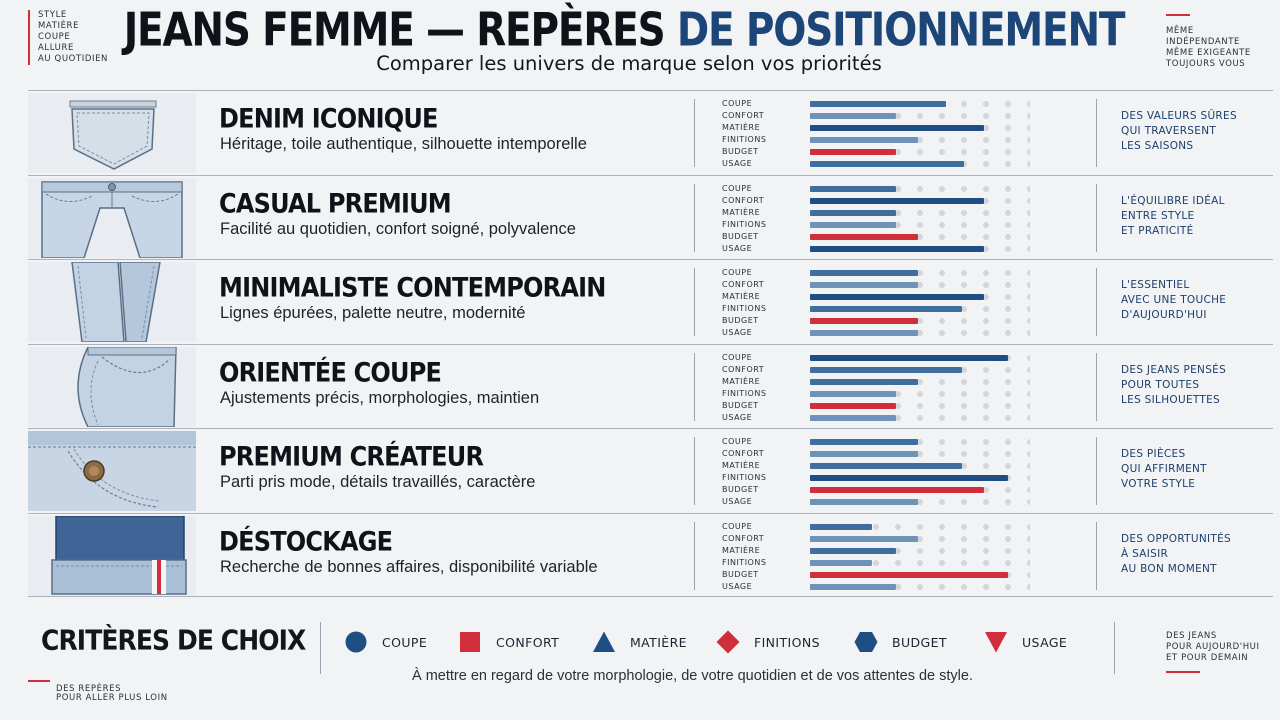  Describe the element at coordinates (658, 642) in the screenshot. I see `legend-label: MATIÈRE` at that location.